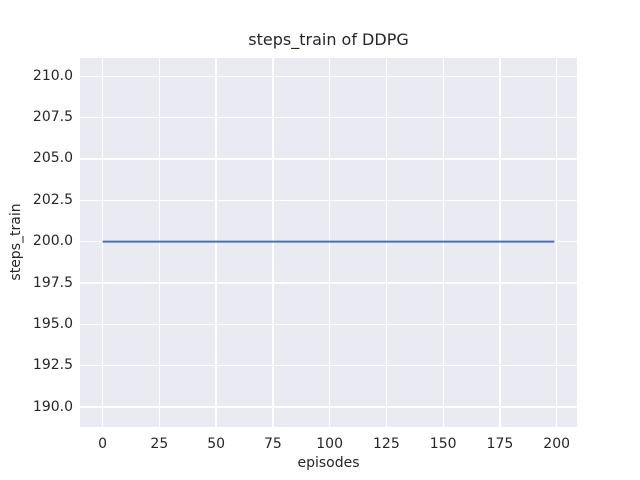  I want to click on y-tick-label: 207.5, so click(52, 117).